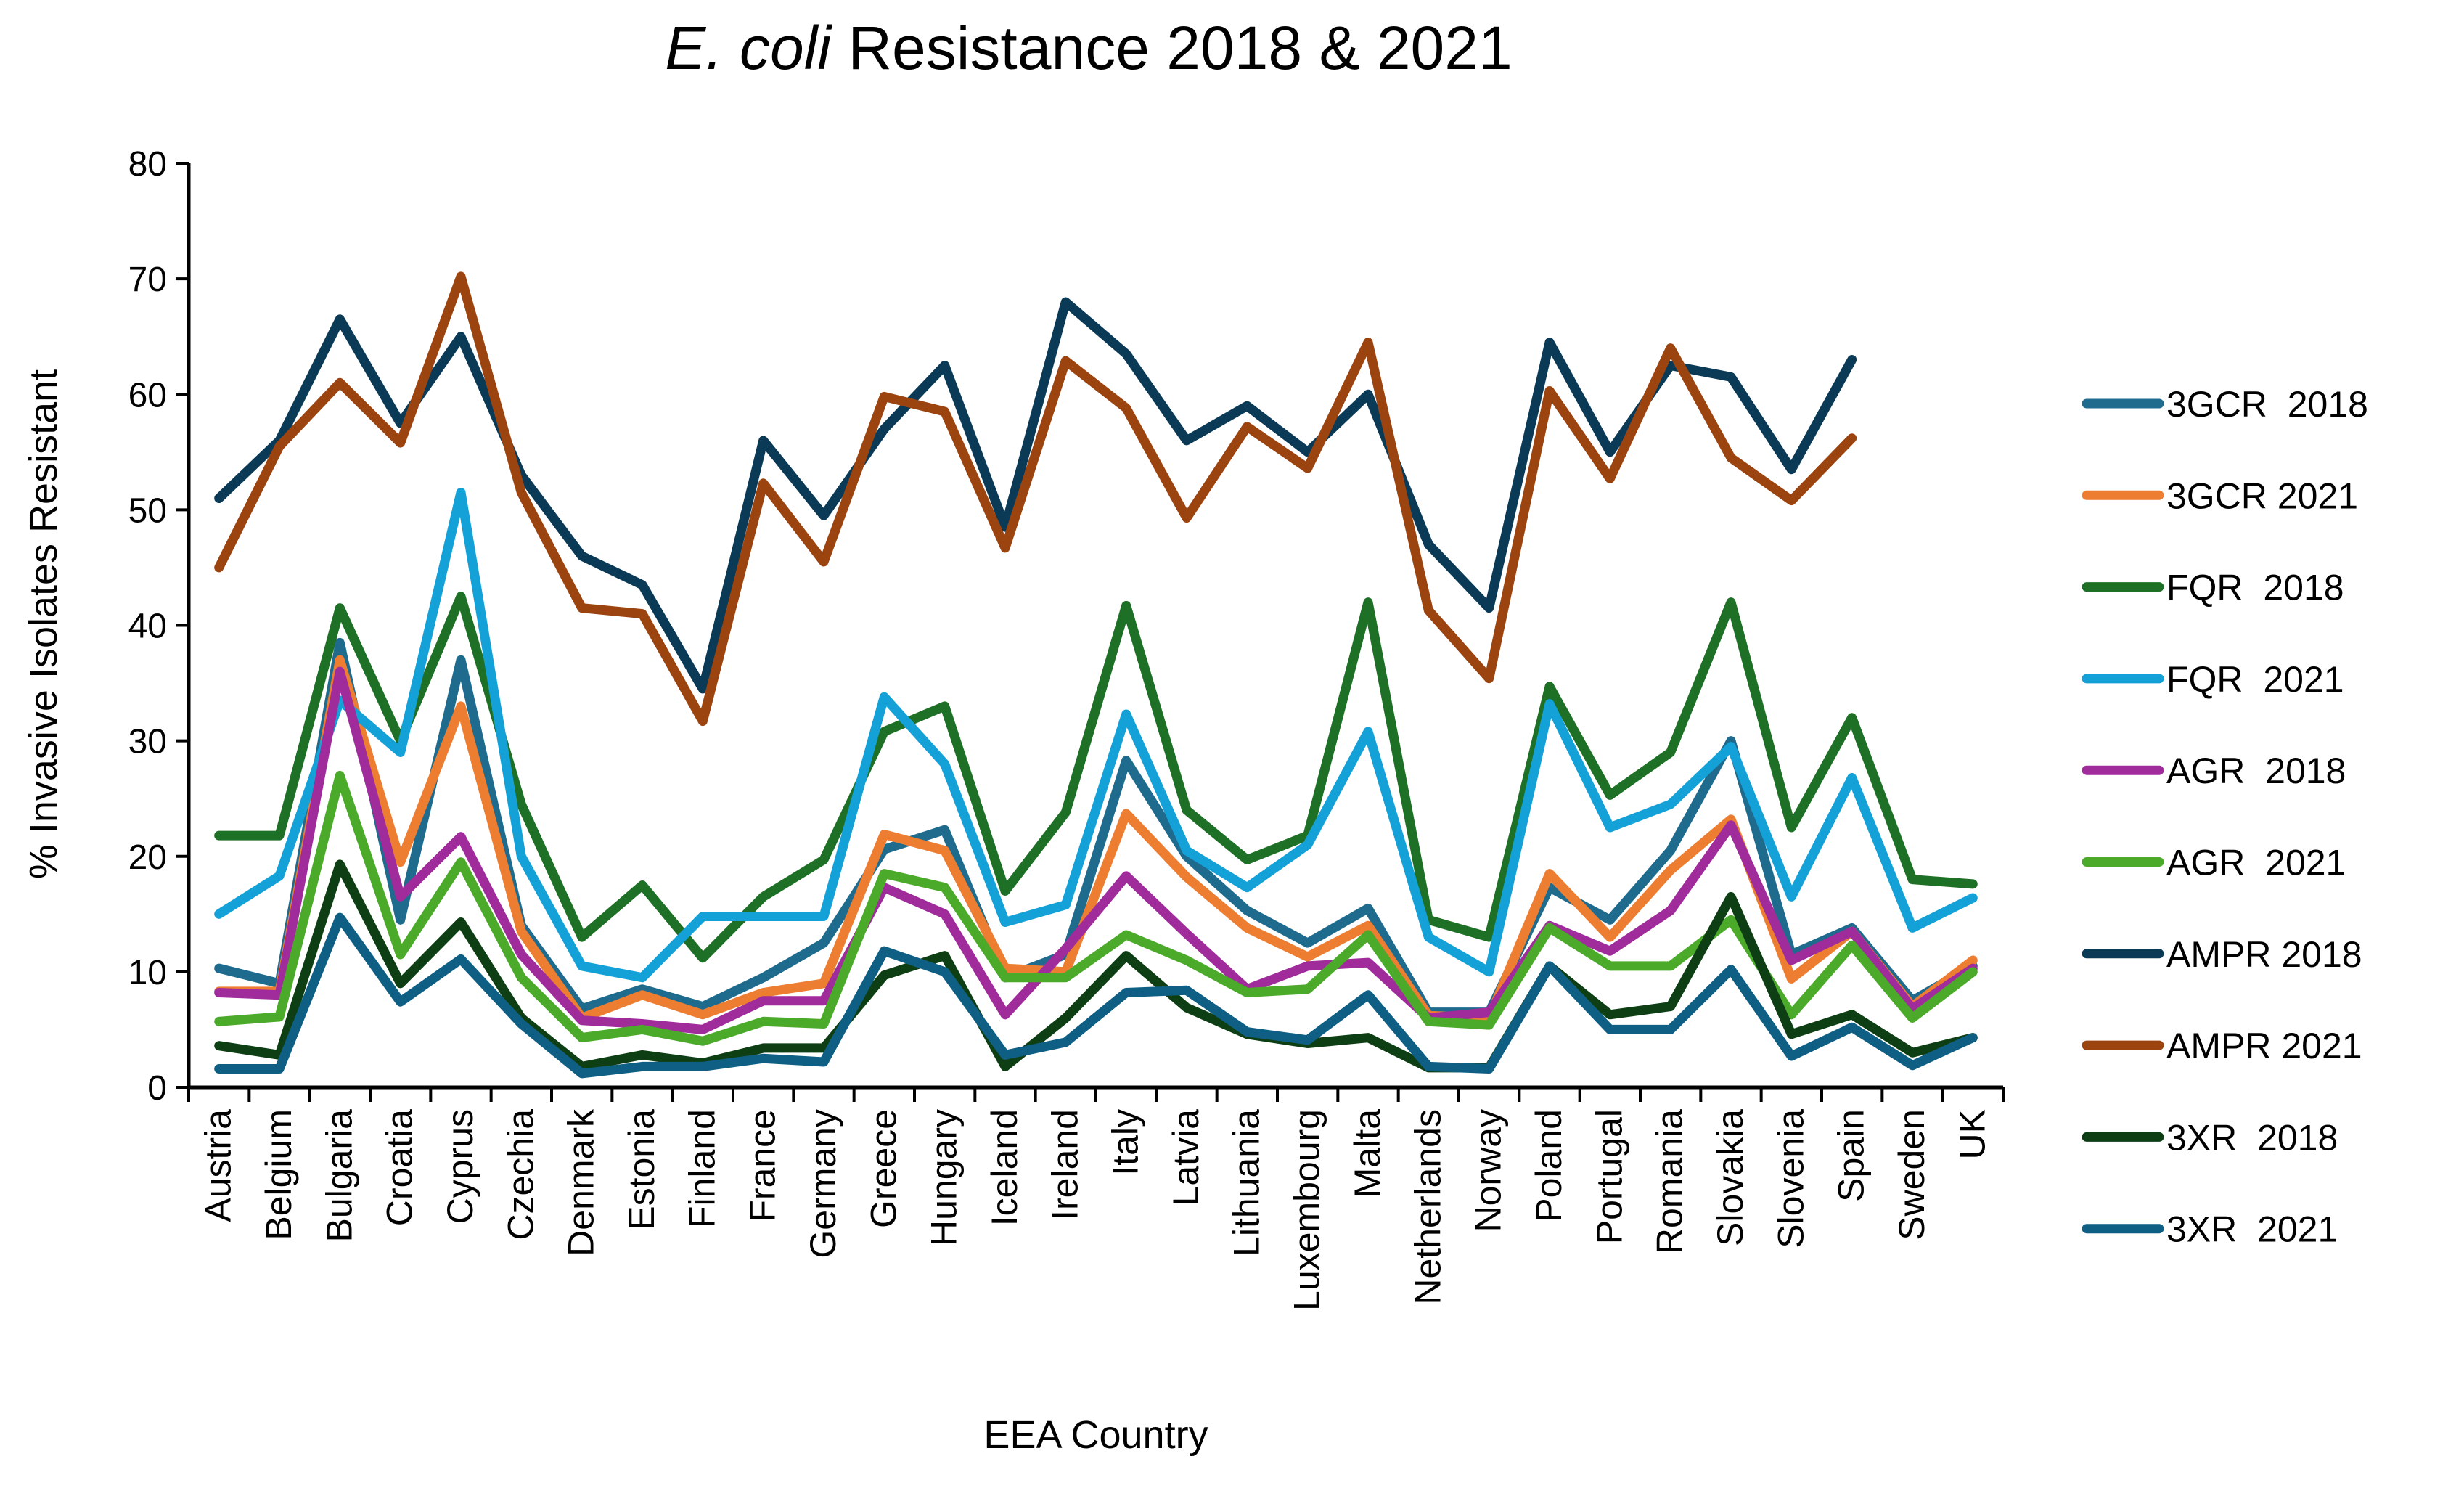 The width and height of the screenshot is (2464, 1488). Describe the element at coordinates (400, 1167) in the screenshot. I see `x-tick-label: Croatia` at that location.